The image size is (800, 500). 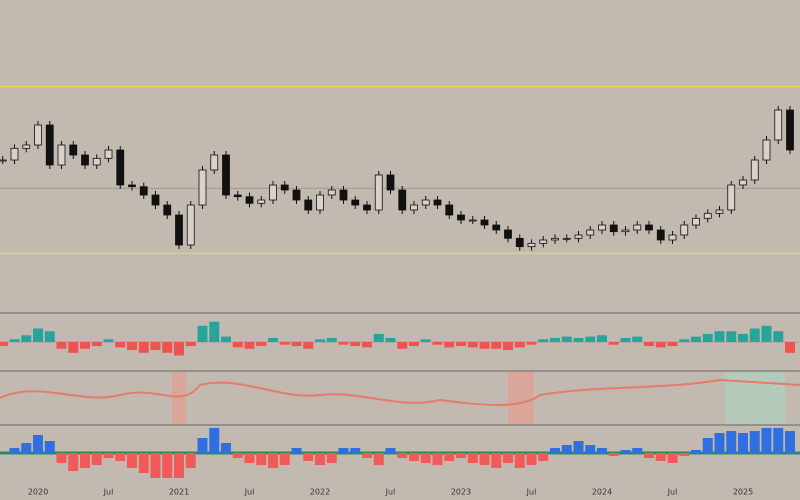 I want to click on x-tick-label: 2022, so click(x=320, y=492).